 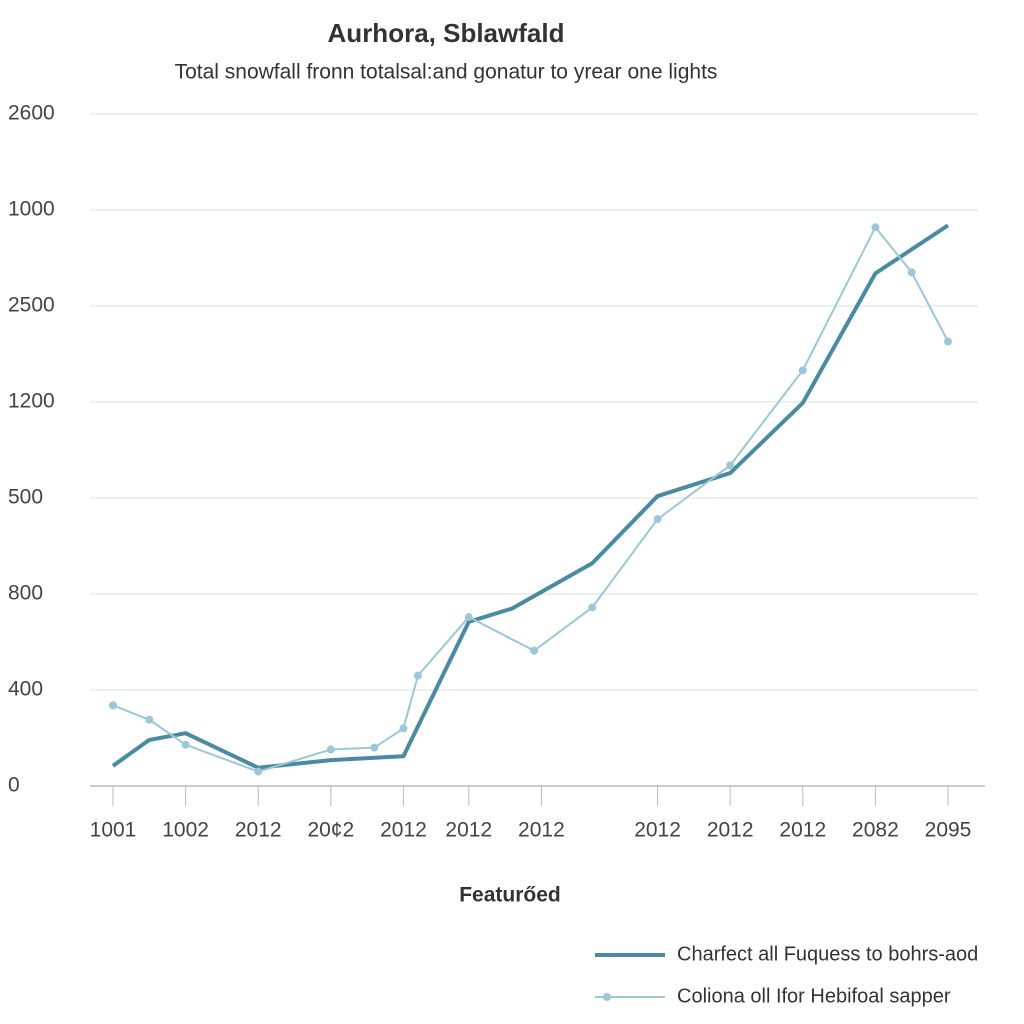 I want to click on y-tick-label: 0, so click(x=14, y=785).